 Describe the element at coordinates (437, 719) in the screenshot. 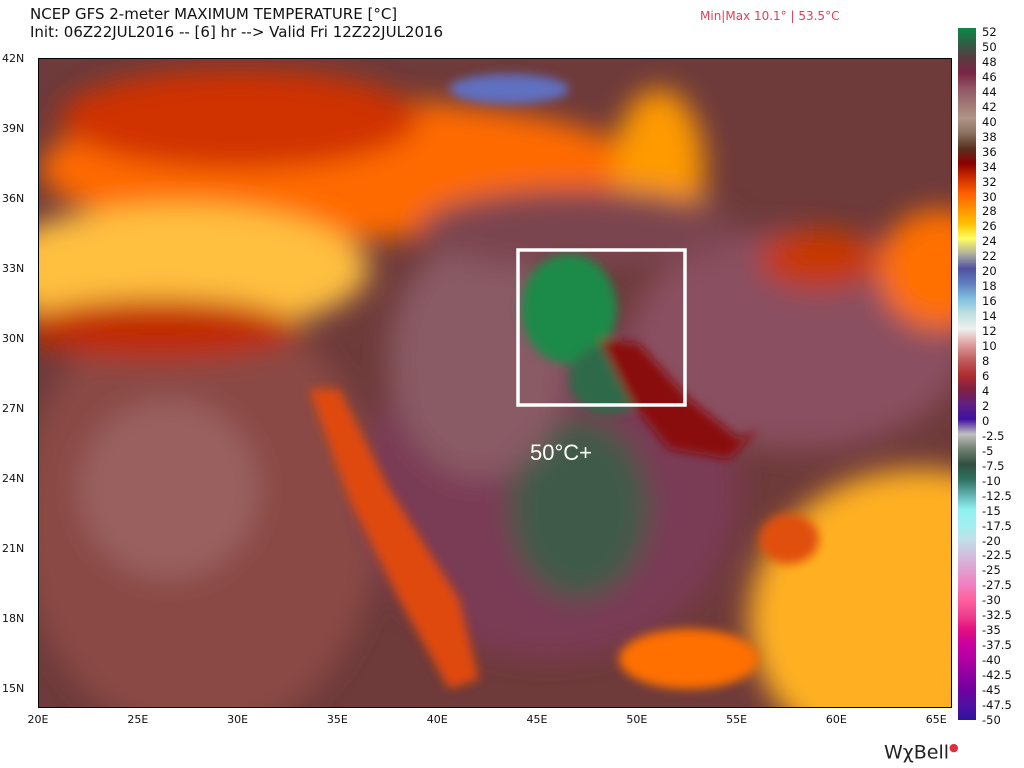

I see `lon-label: 40E` at that location.